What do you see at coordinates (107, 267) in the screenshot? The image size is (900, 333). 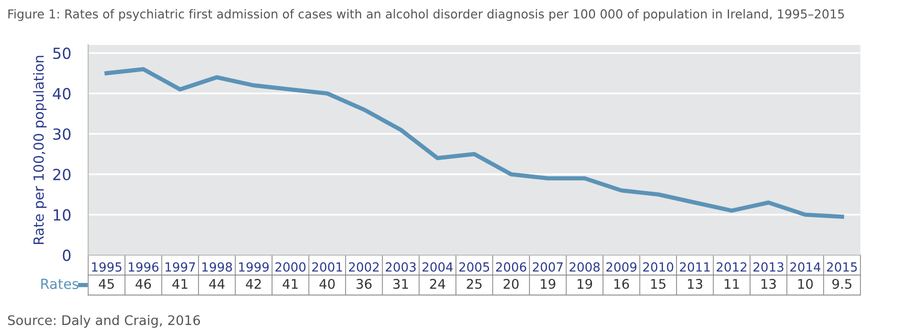 I see `x-tick-label: 1995` at bounding box center [107, 267].